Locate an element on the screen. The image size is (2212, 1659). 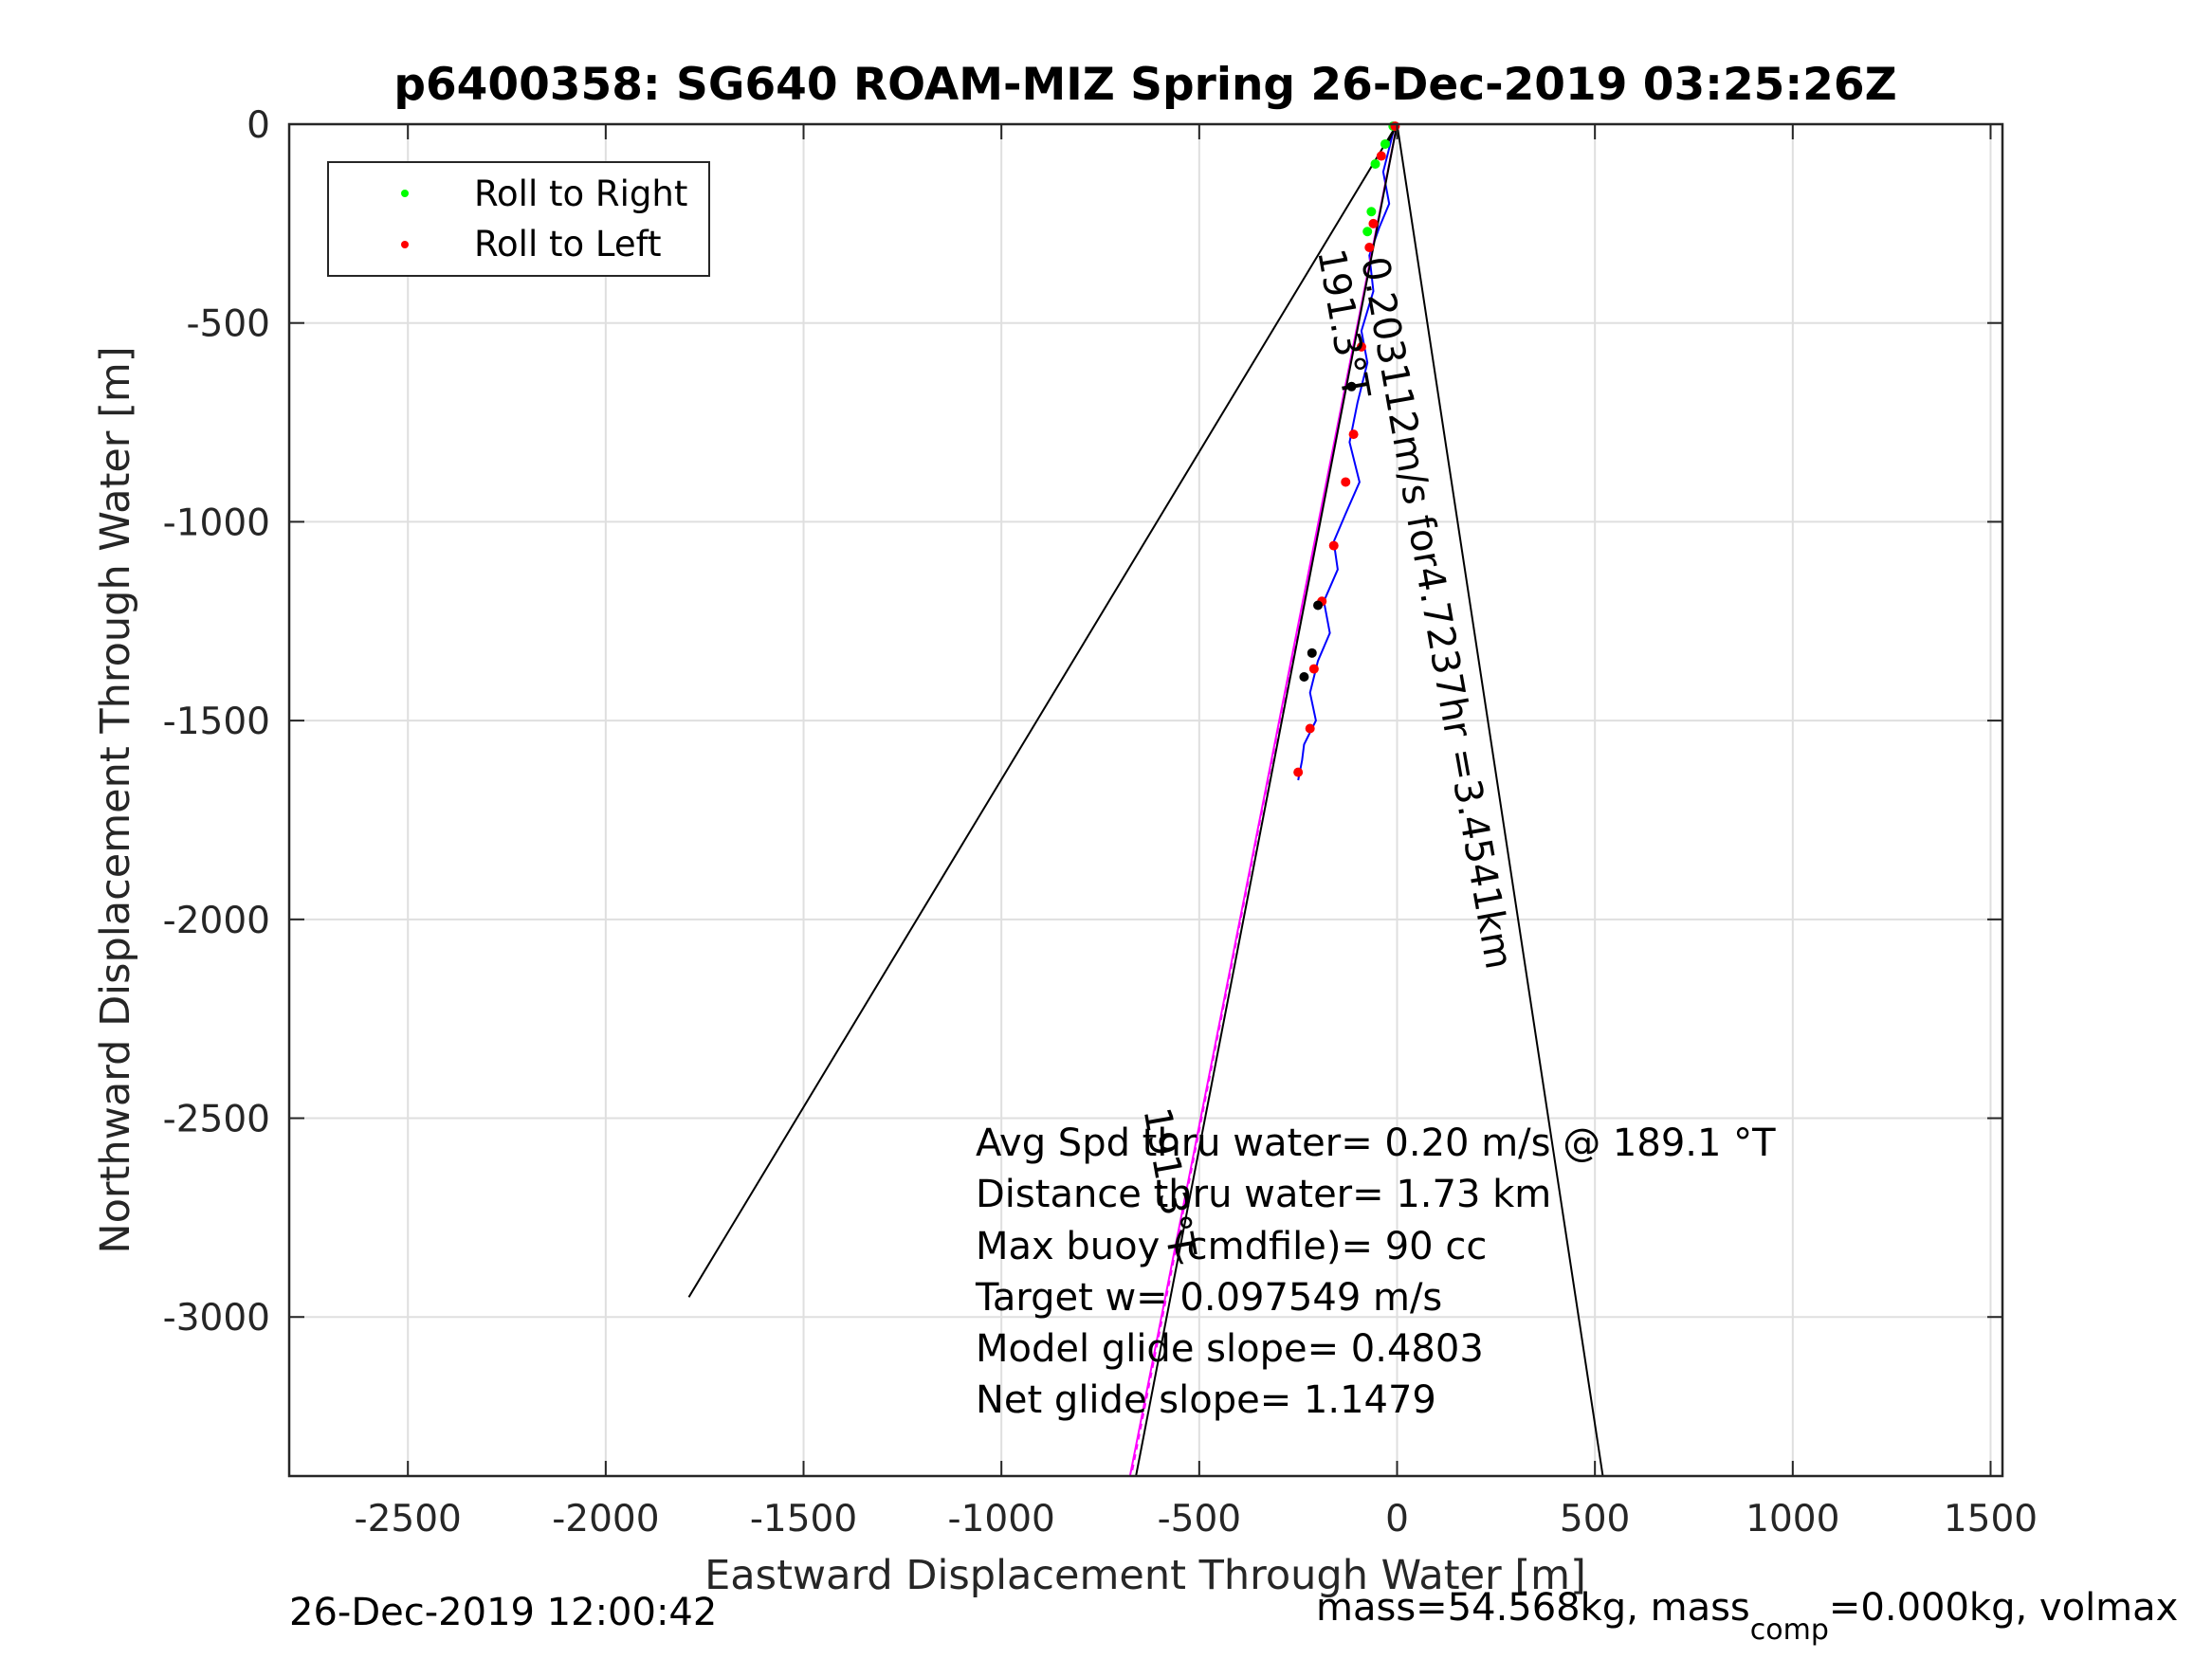
legend-label-roll-right: Roll to Right is located at coordinates (580, 193).